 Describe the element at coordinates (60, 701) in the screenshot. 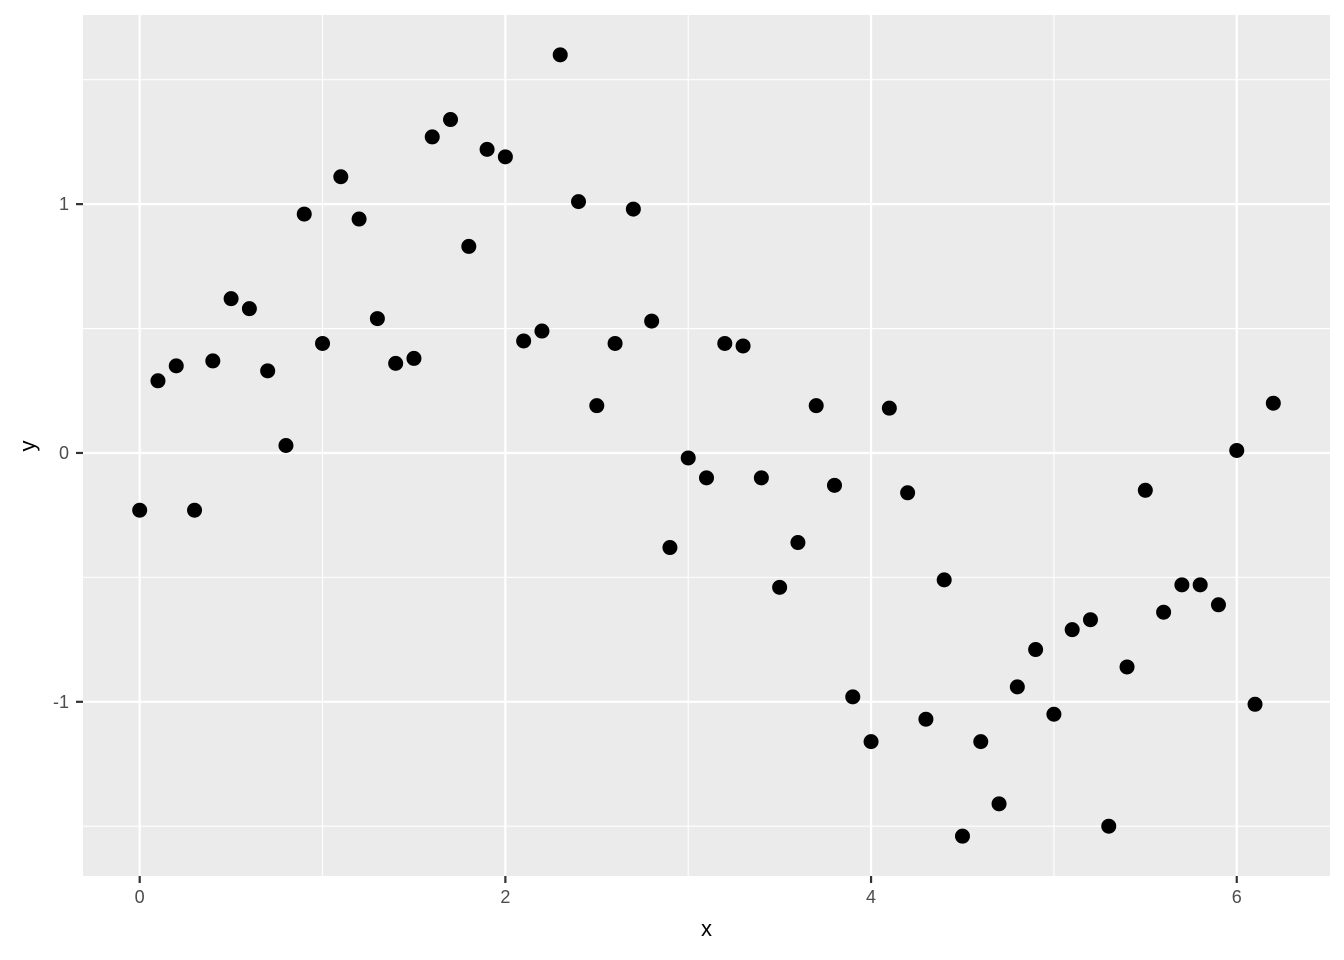

I see `y-axis-tick-label: -1` at that location.